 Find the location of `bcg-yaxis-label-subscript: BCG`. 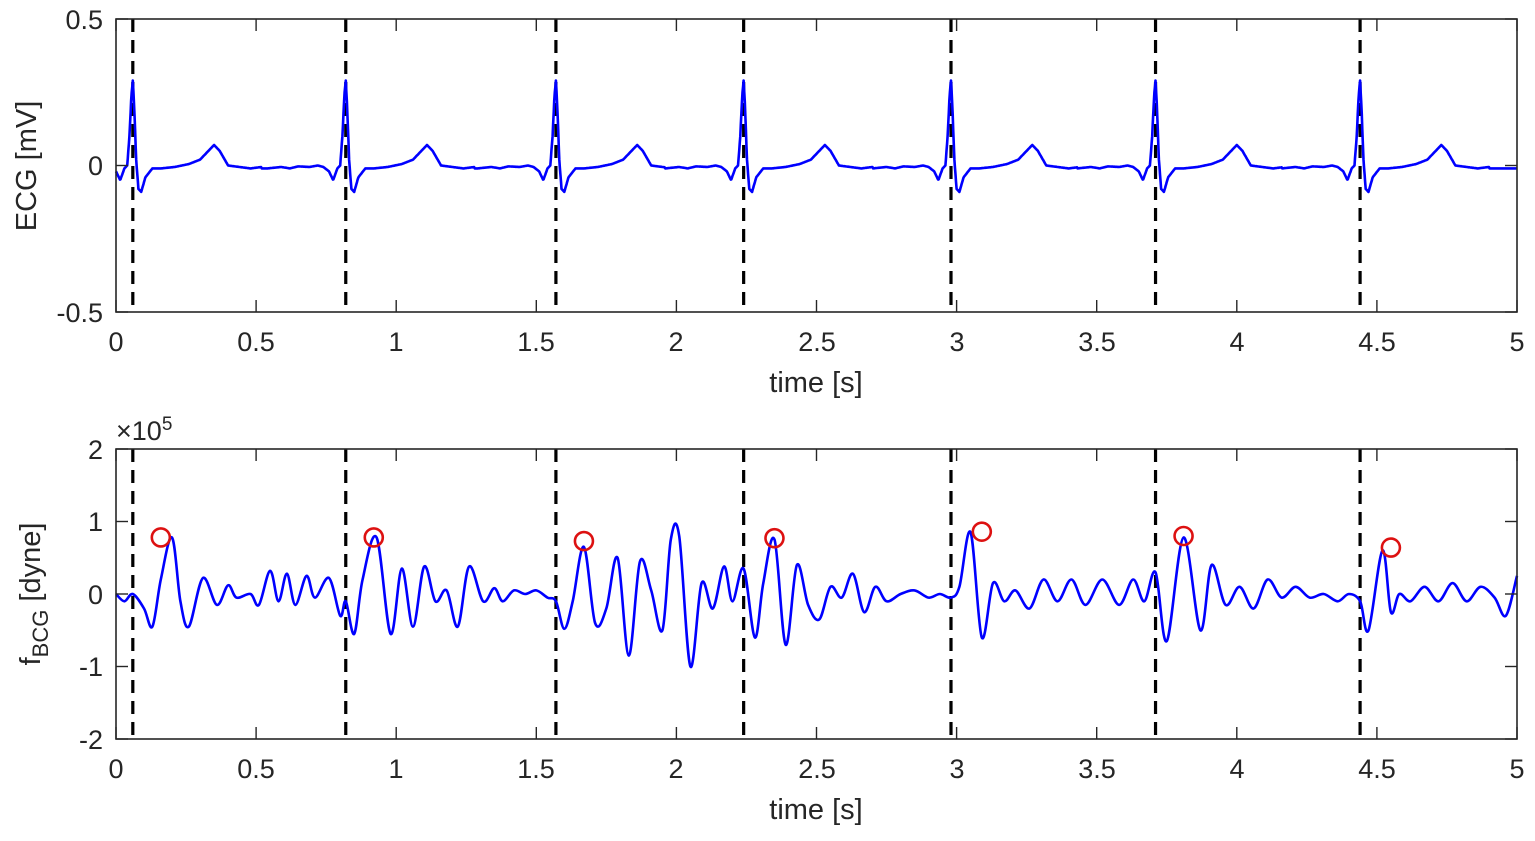

bcg-yaxis-label-subscript: BCG is located at coordinates (40, 634).